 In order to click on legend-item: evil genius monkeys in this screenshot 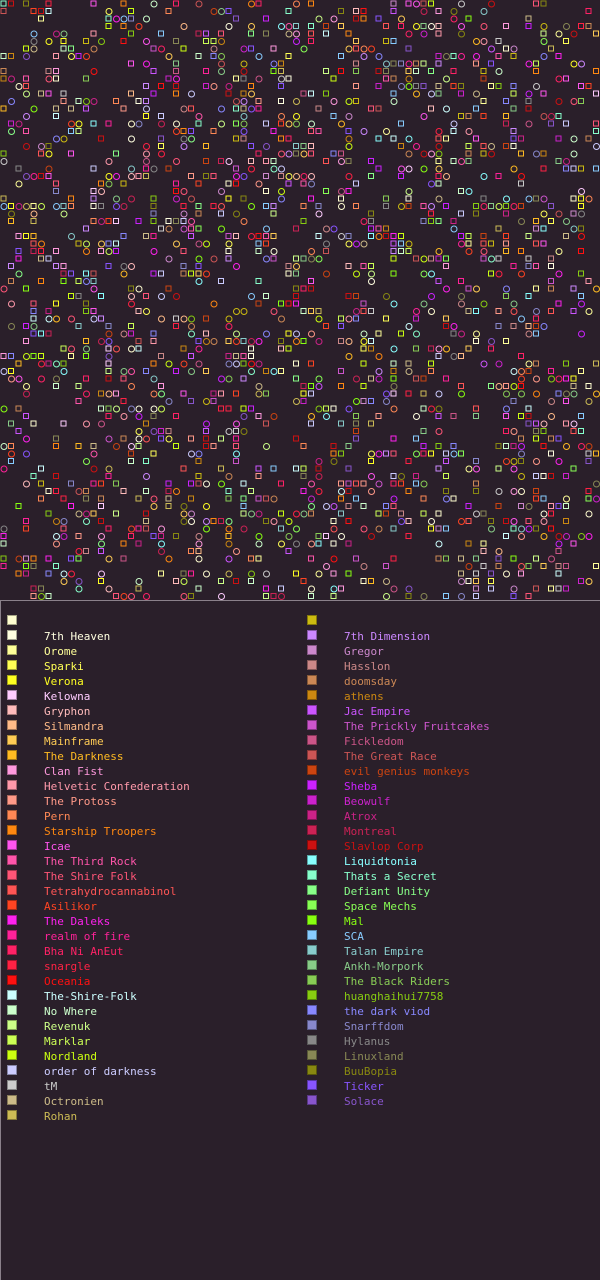, I will do `click(447, 771)`.